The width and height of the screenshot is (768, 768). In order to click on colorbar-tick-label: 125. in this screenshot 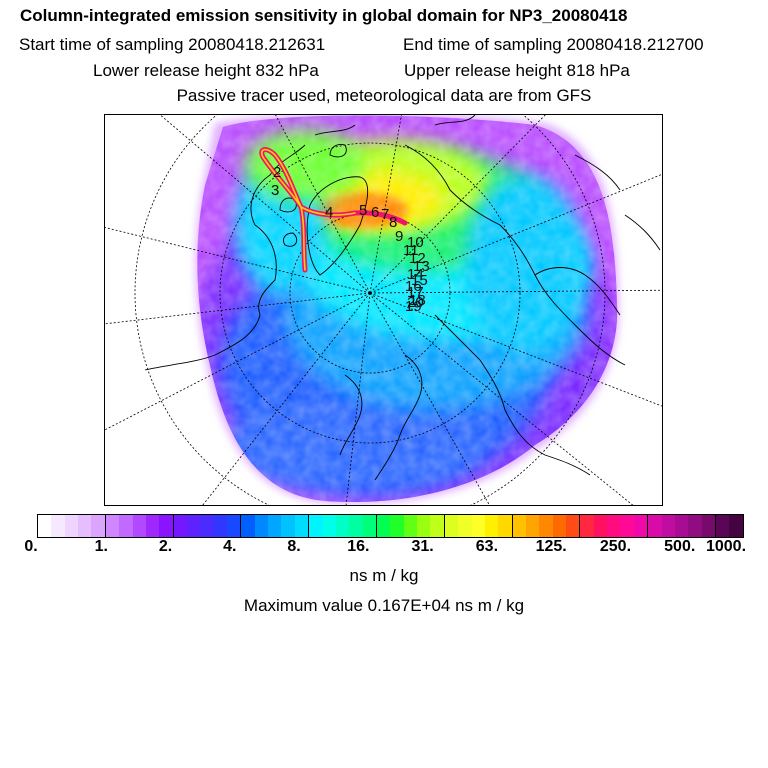, I will do `click(551, 546)`.